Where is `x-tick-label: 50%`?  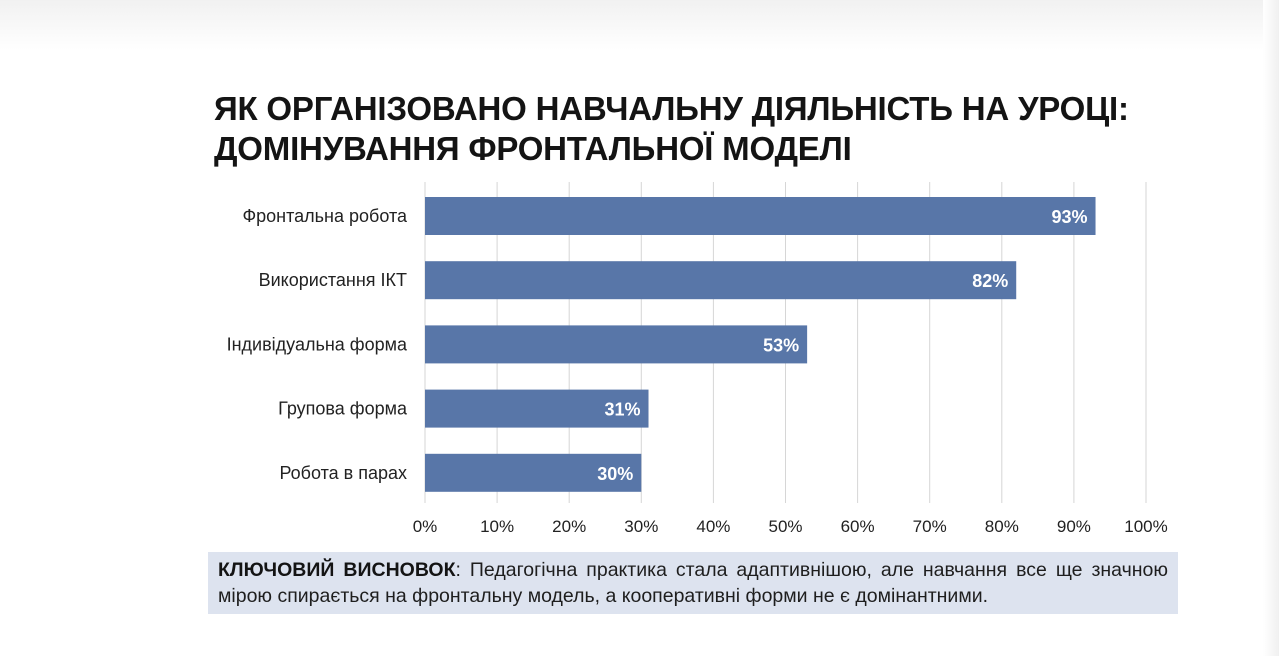
x-tick-label: 50% is located at coordinates (785, 526).